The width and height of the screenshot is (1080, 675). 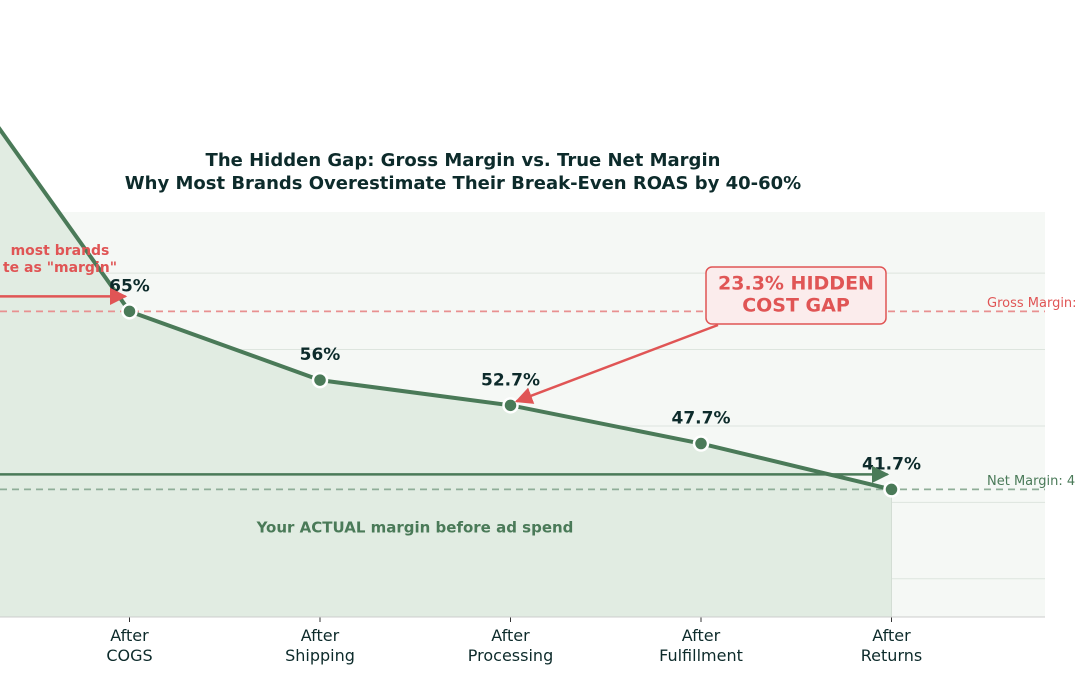 What do you see at coordinates (510, 645) in the screenshot?
I see `x-tick-label: After Processing` at bounding box center [510, 645].